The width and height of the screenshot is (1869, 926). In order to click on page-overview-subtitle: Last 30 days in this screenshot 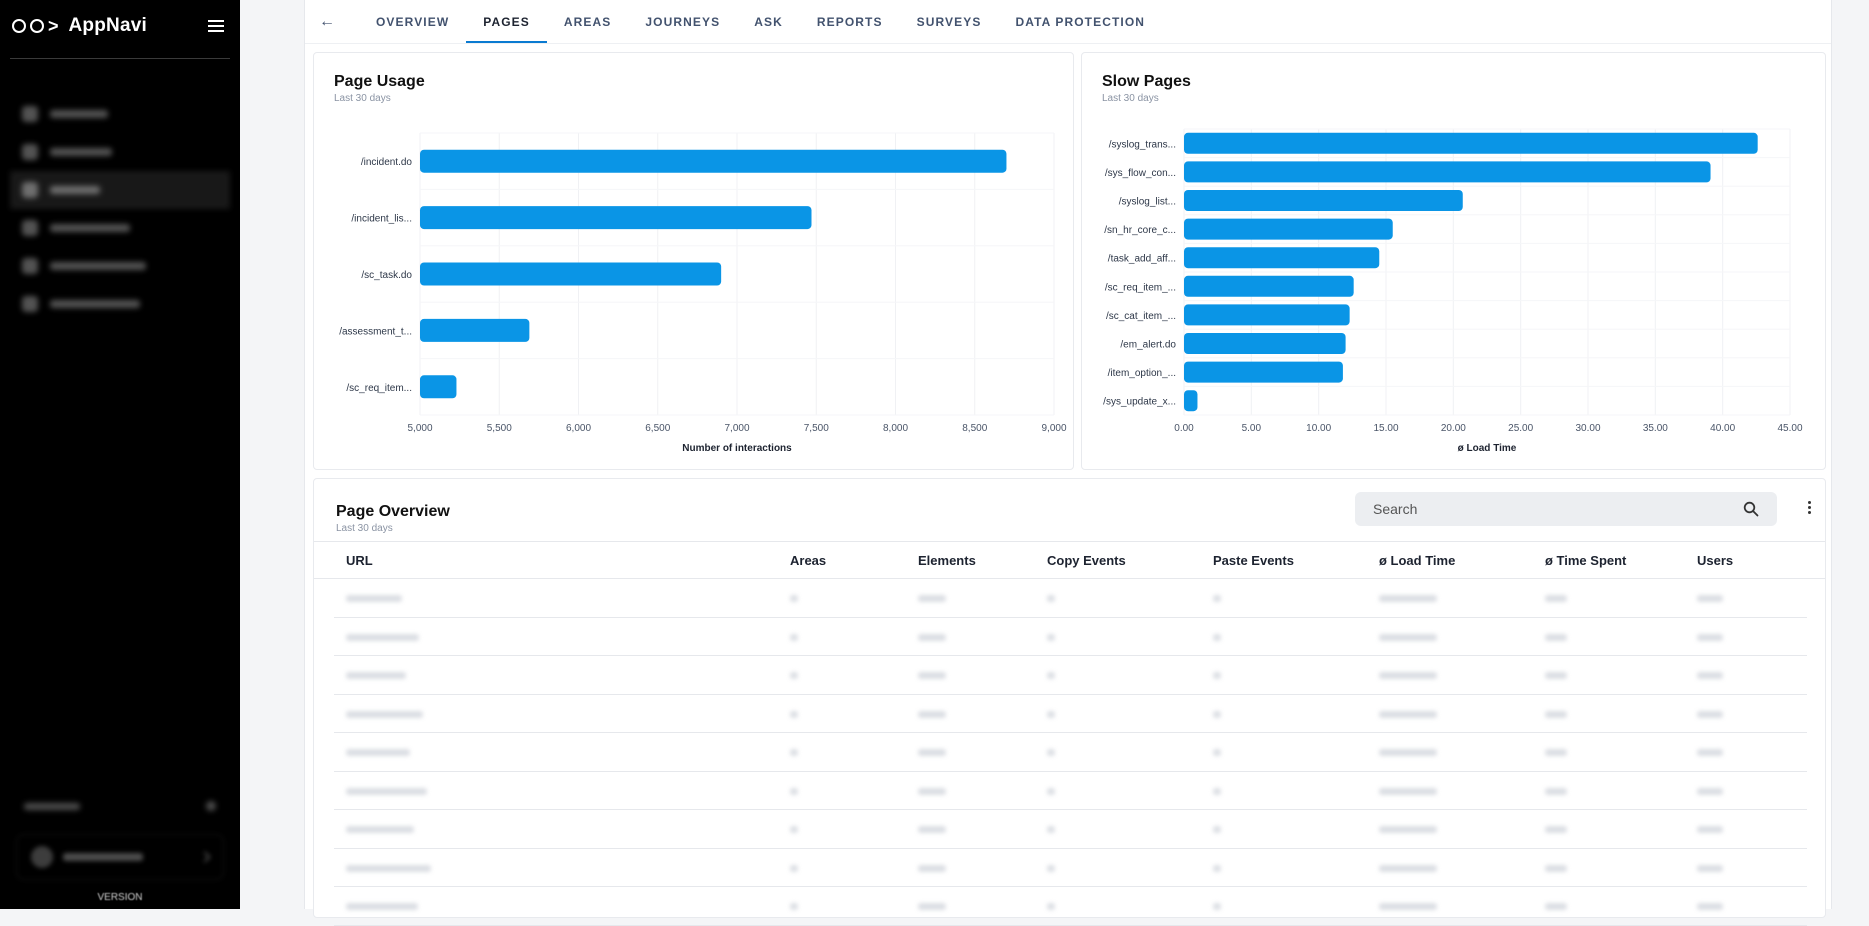, I will do `click(364, 528)`.